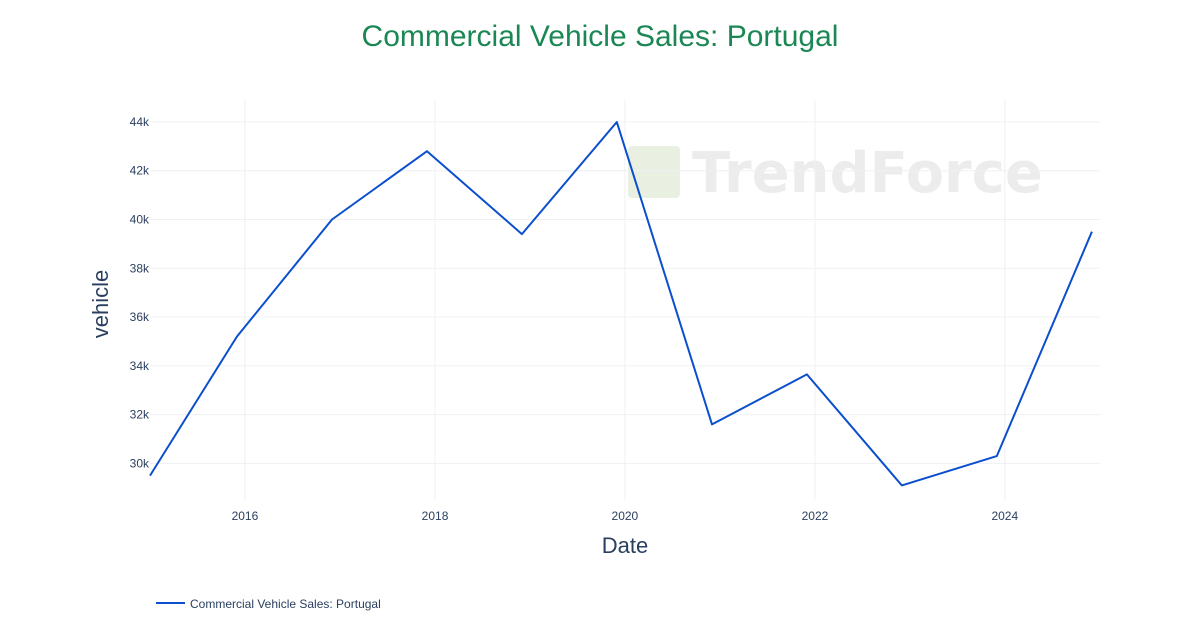 The width and height of the screenshot is (1200, 630). What do you see at coordinates (100, 304) in the screenshot?
I see `y-axis-title: vehicle` at bounding box center [100, 304].